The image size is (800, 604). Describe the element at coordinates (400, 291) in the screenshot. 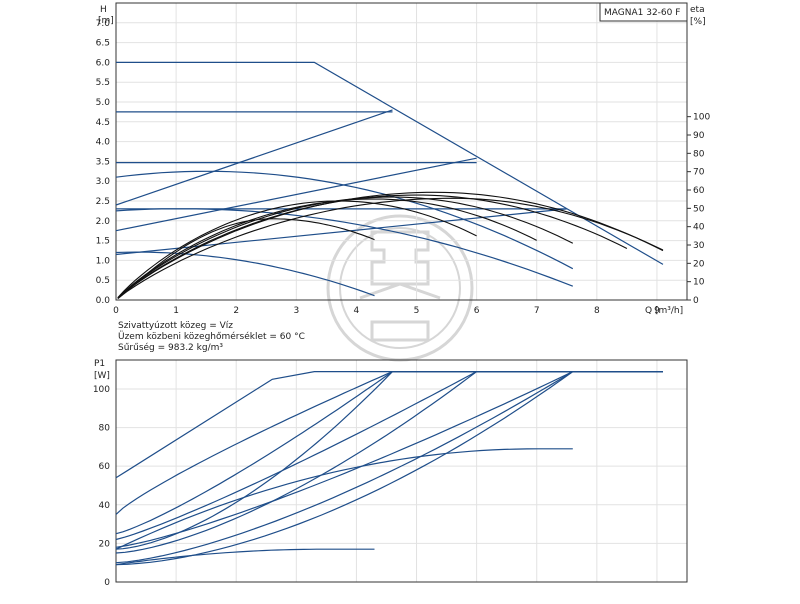

I see `watermark-shape-mid` at that location.